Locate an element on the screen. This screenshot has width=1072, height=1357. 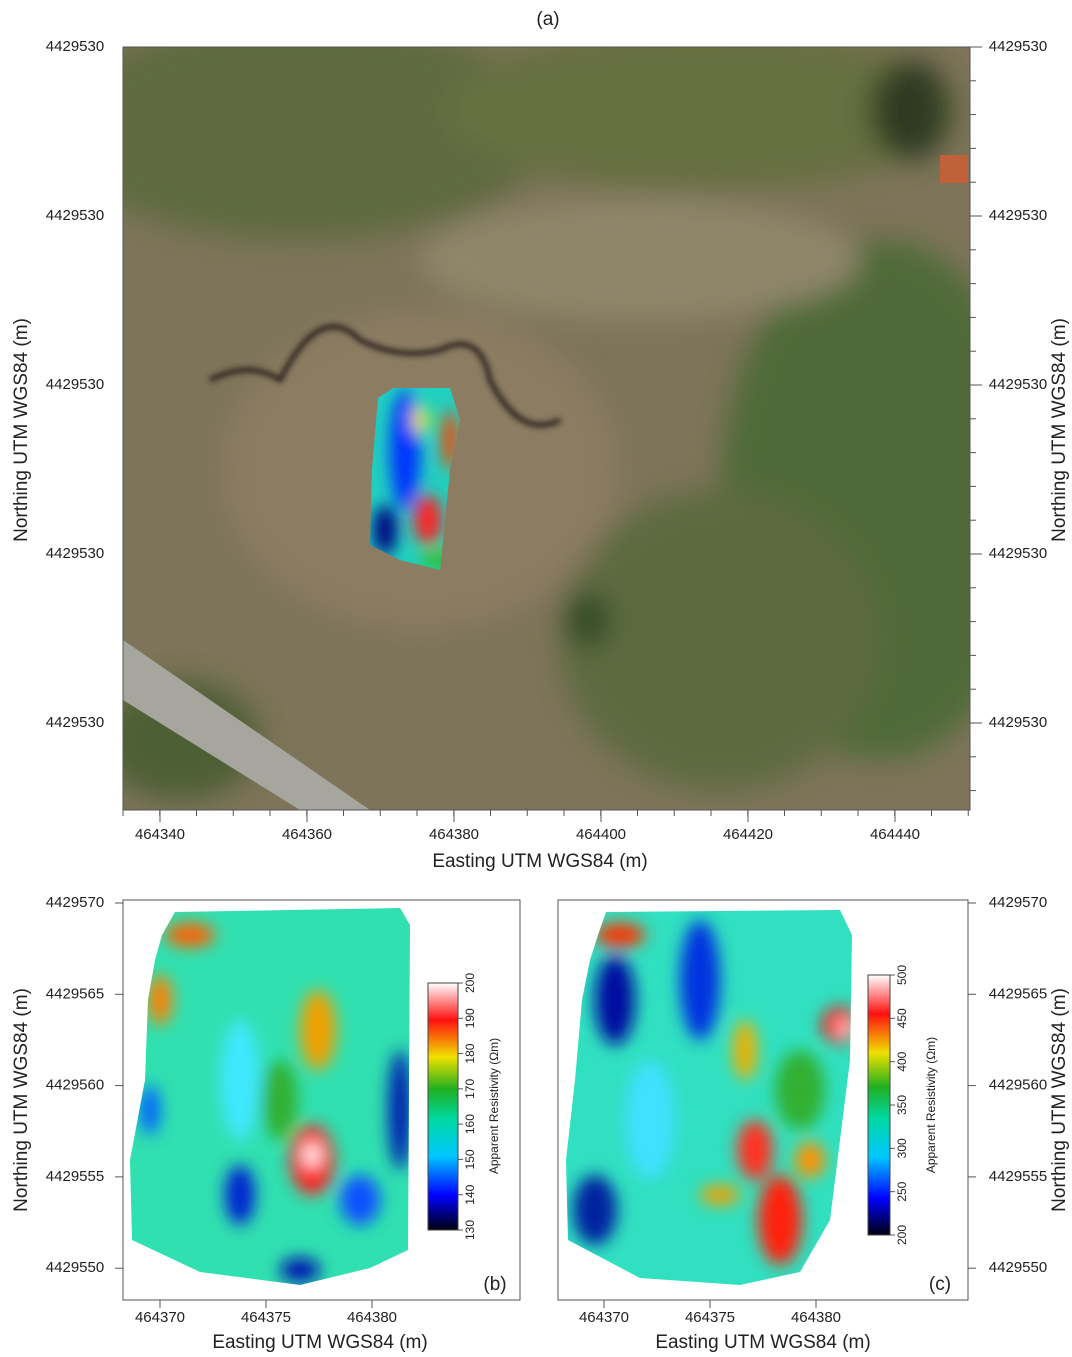
x-tick-label: 464400 is located at coordinates (601, 834).